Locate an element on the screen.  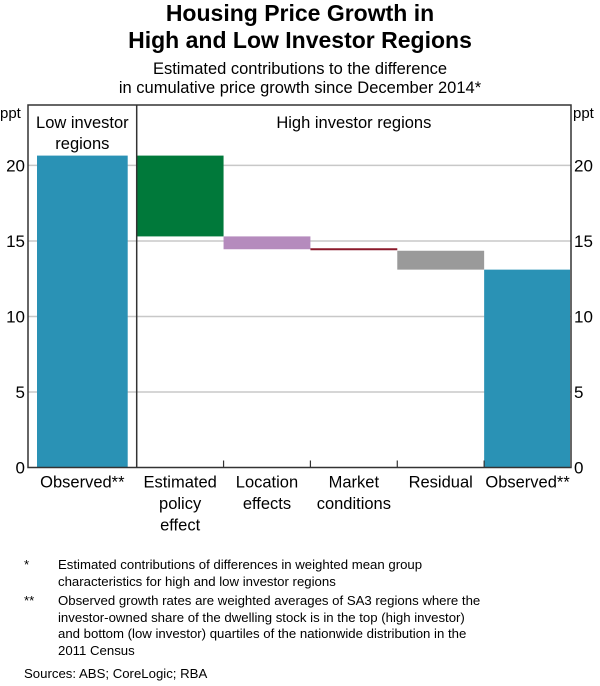
sources: Sources: ABS; CoreLogic; RBA is located at coordinates (116, 673).